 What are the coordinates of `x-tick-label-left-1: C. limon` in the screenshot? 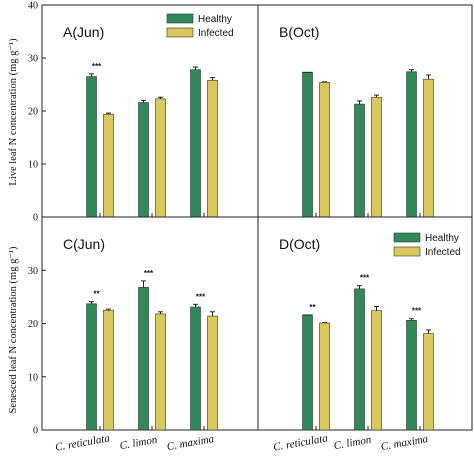 It's located at (139, 443).